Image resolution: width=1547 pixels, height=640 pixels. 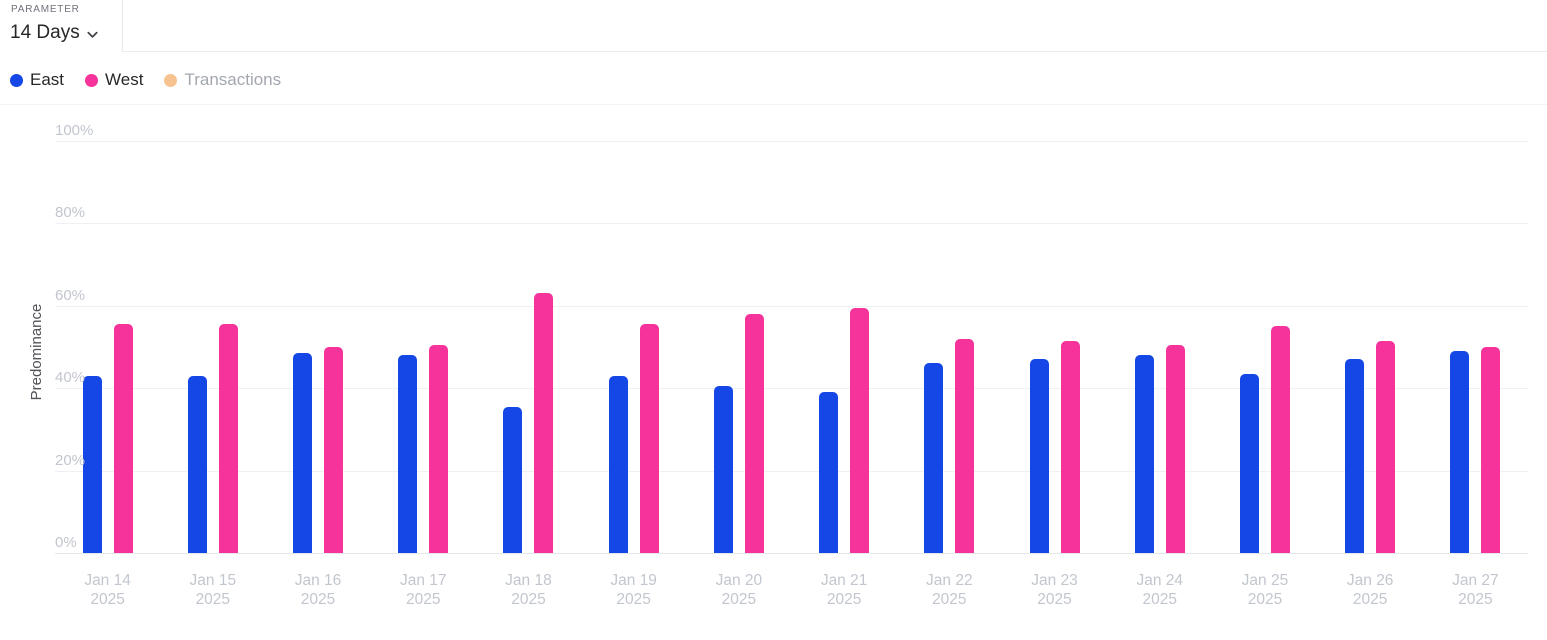 What do you see at coordinates (844, 580) in the screenshot?
I see `x-tick-date: Jan 21` at bounding box center [844, 580].